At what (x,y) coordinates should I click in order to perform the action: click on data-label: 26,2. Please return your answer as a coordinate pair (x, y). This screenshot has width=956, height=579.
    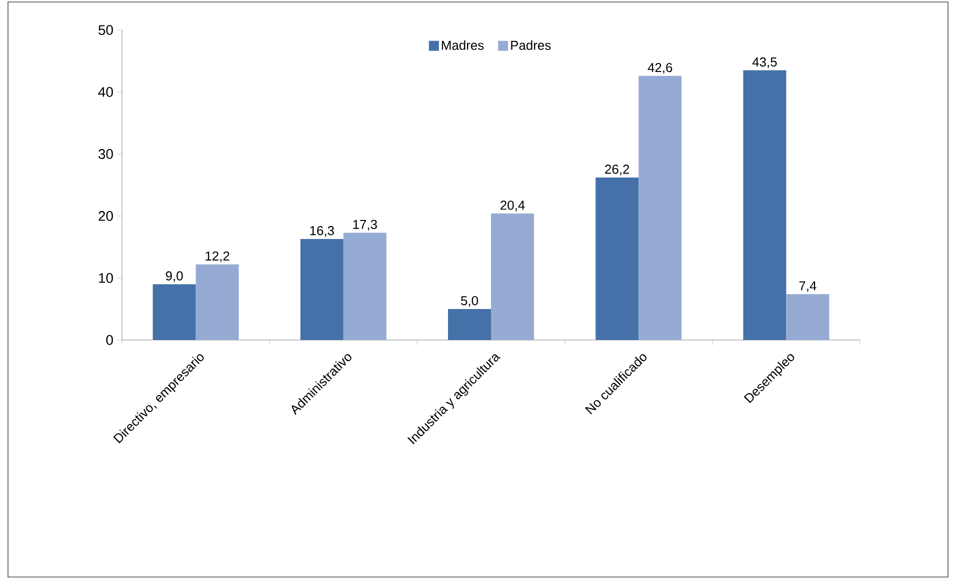
    Looking at the image, I should click on (617, 170).